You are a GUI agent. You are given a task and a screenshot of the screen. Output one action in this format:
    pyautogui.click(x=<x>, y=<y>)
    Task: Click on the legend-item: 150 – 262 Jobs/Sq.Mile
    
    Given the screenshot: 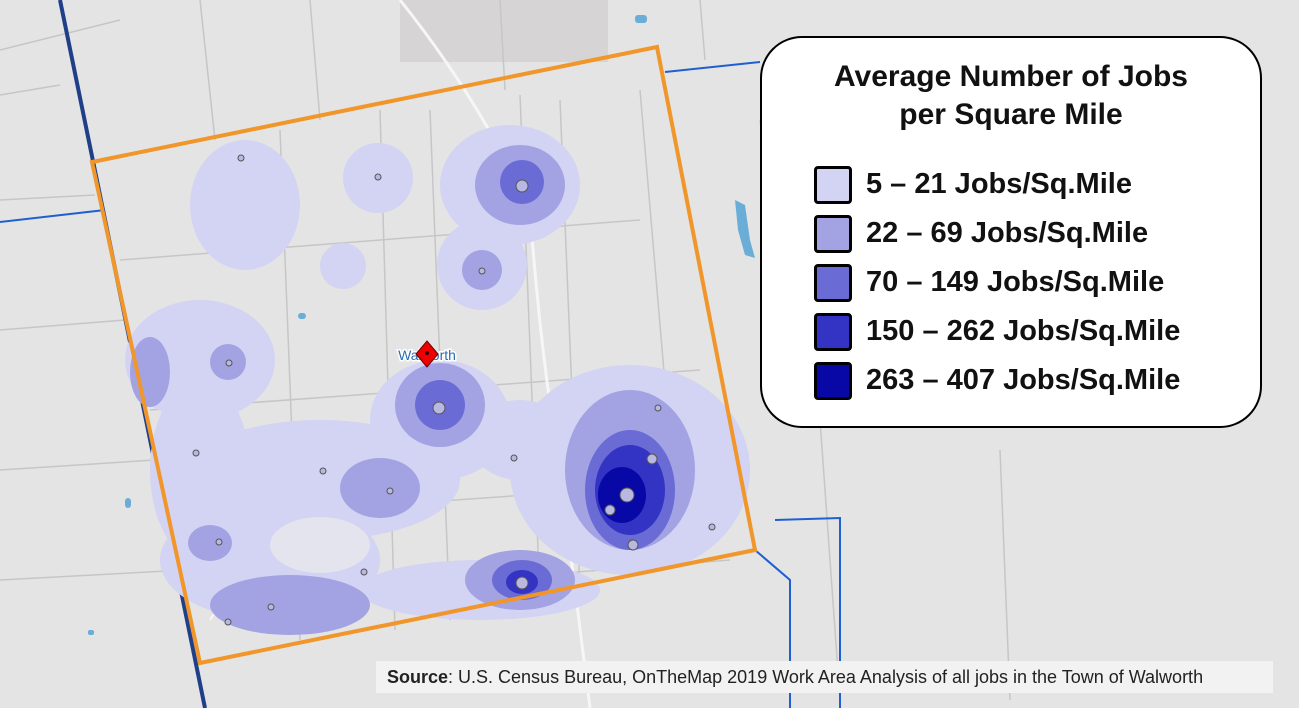 What is the action you would take?
    pyautogui.click(x=997, y=331)
    